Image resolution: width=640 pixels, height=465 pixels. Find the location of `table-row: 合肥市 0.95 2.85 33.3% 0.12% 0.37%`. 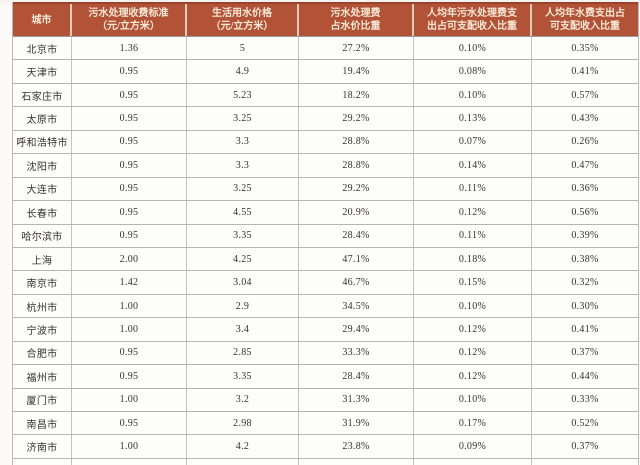

table-row: 合肥市 0.95 2.85 33.3% 0.12% 0.37% is located at coordinates (325, 353).